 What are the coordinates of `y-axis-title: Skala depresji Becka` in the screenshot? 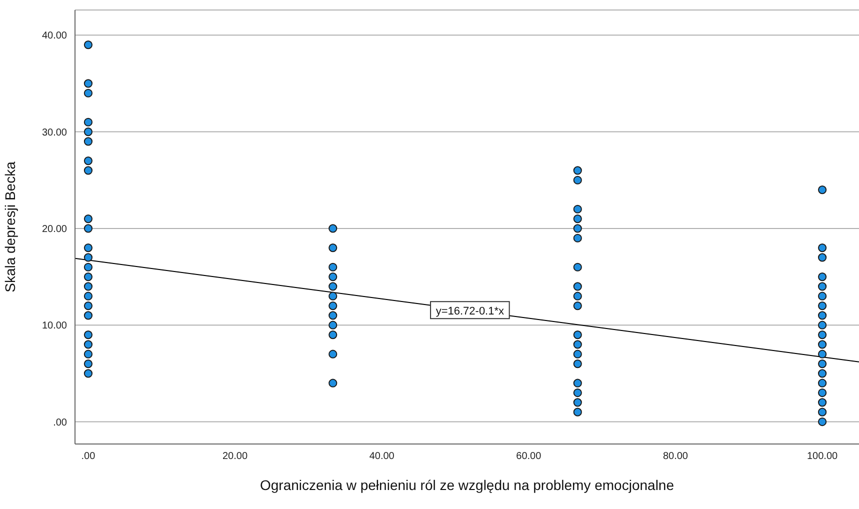 It's located at (10, 226).